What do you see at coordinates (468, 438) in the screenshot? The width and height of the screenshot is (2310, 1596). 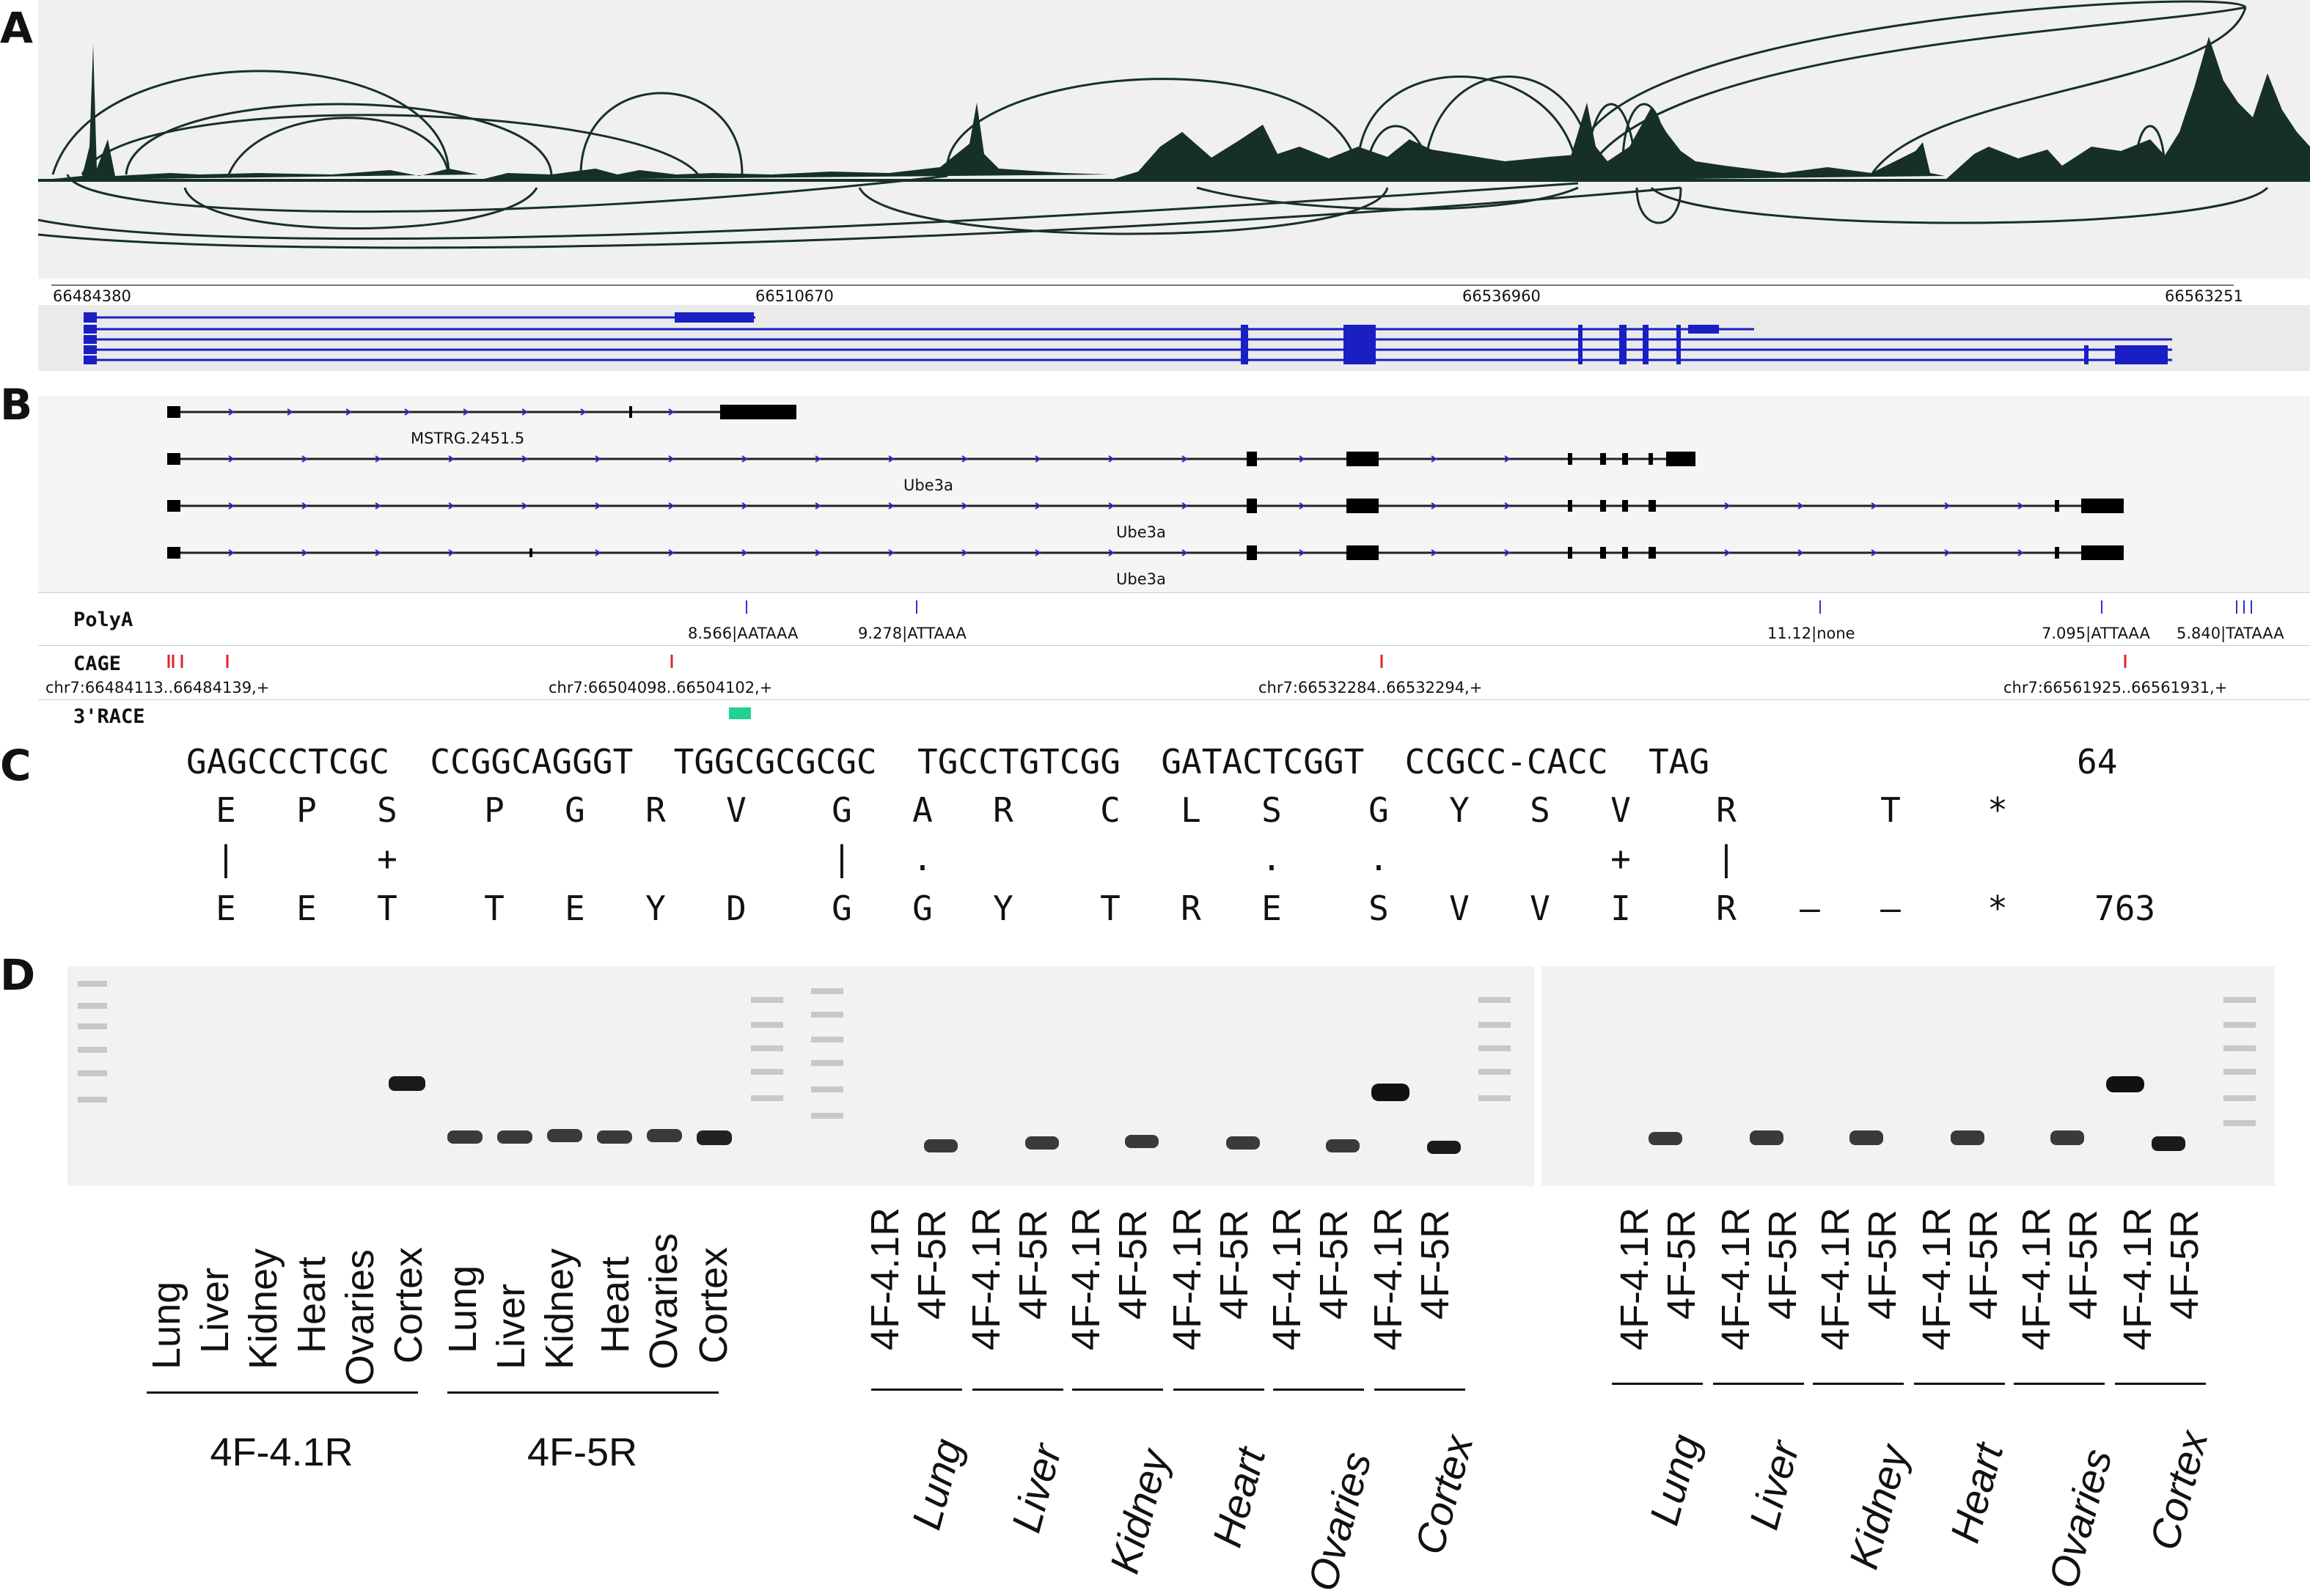 I see `transcript-name-1: MSTRG.2451.5` at bounding box center [468, 438].